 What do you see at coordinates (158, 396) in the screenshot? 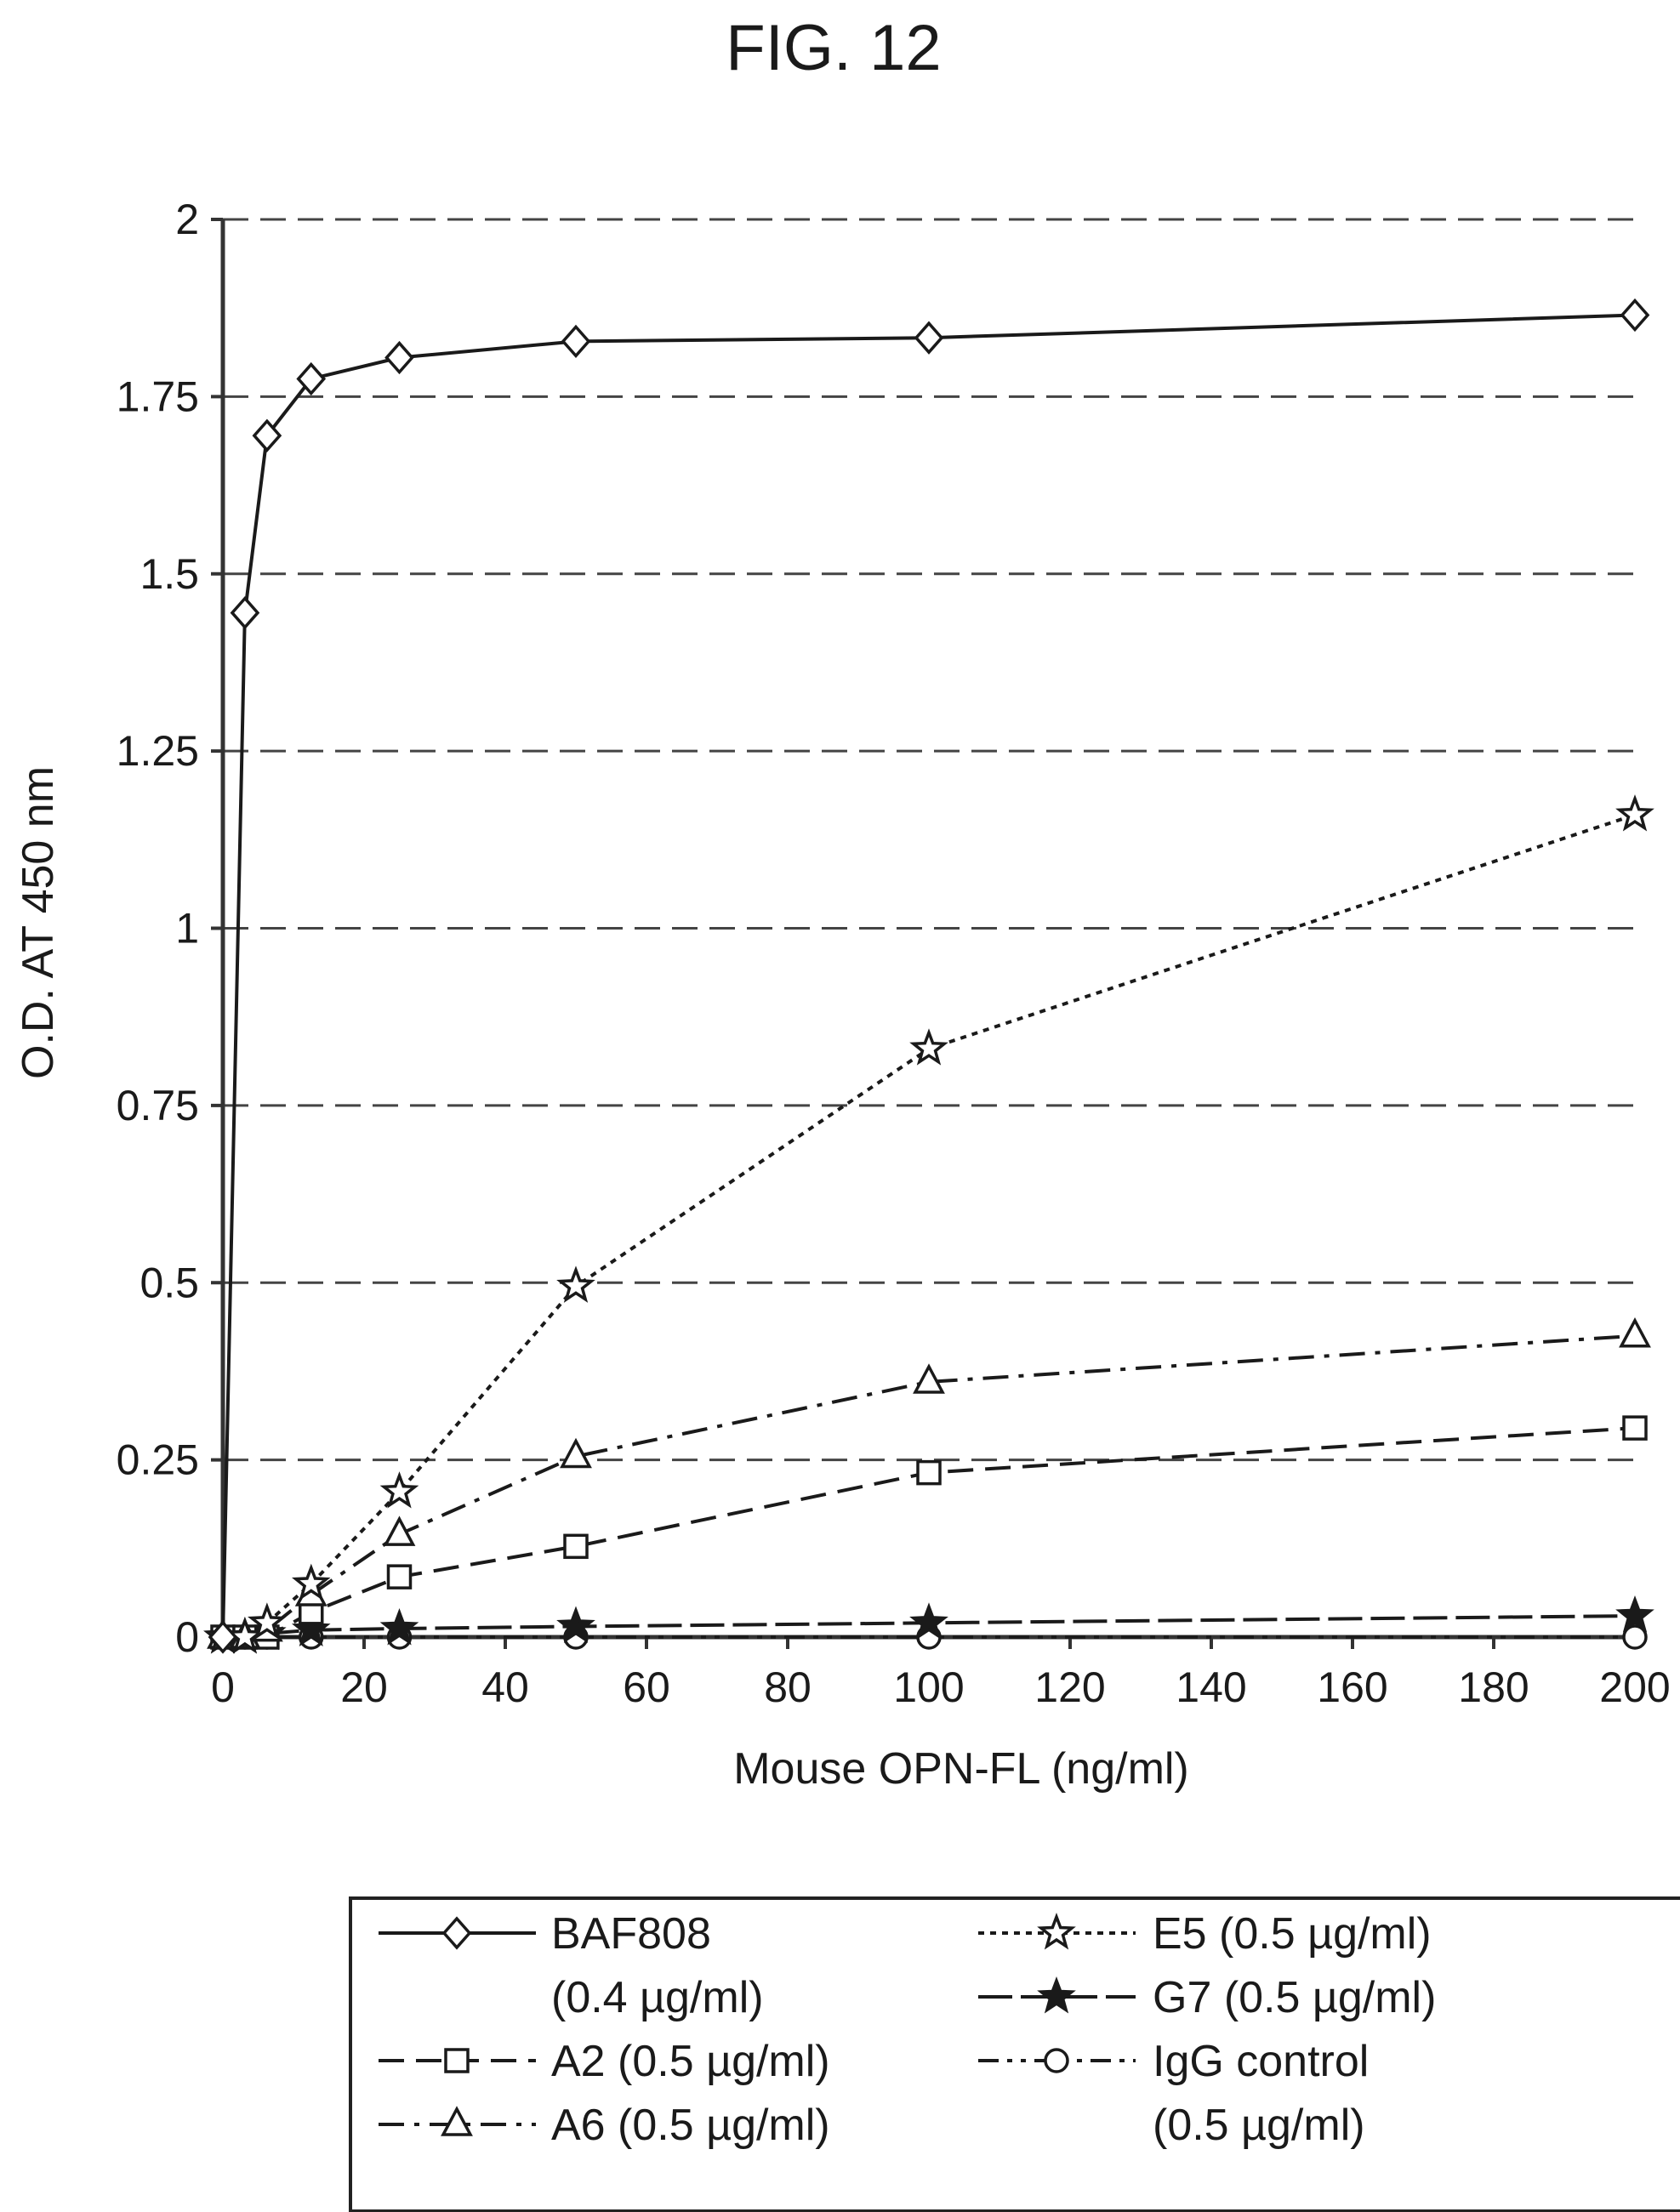
I see `y-tick-label: 1.75` at bounding box center [158, 396].